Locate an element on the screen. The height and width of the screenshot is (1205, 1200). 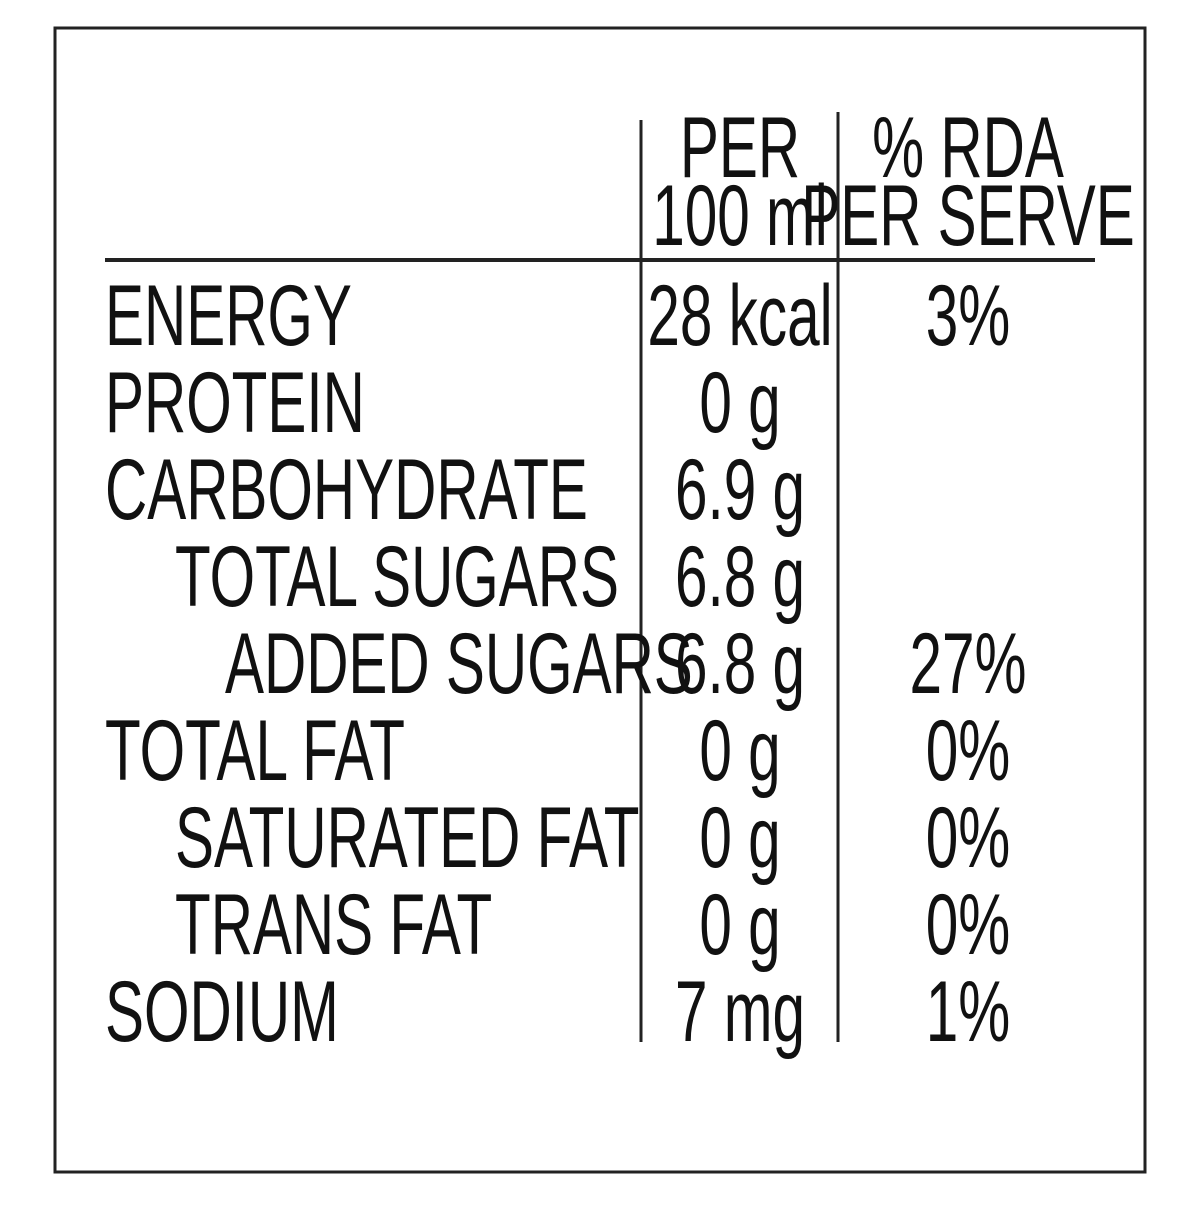
rda-value: 27% is located at coordinates (967, 663).